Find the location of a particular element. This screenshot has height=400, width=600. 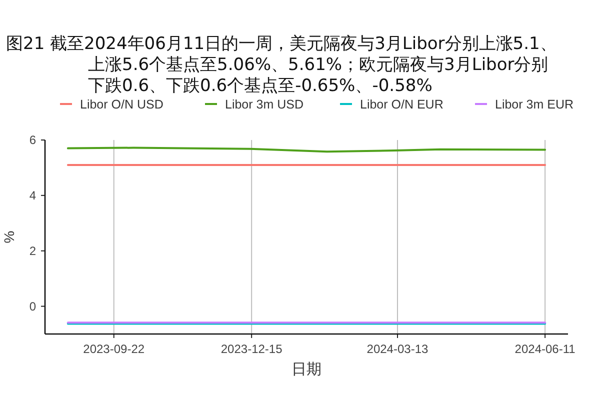

y-tick-label: 4 is located at coordinates (32, 195).